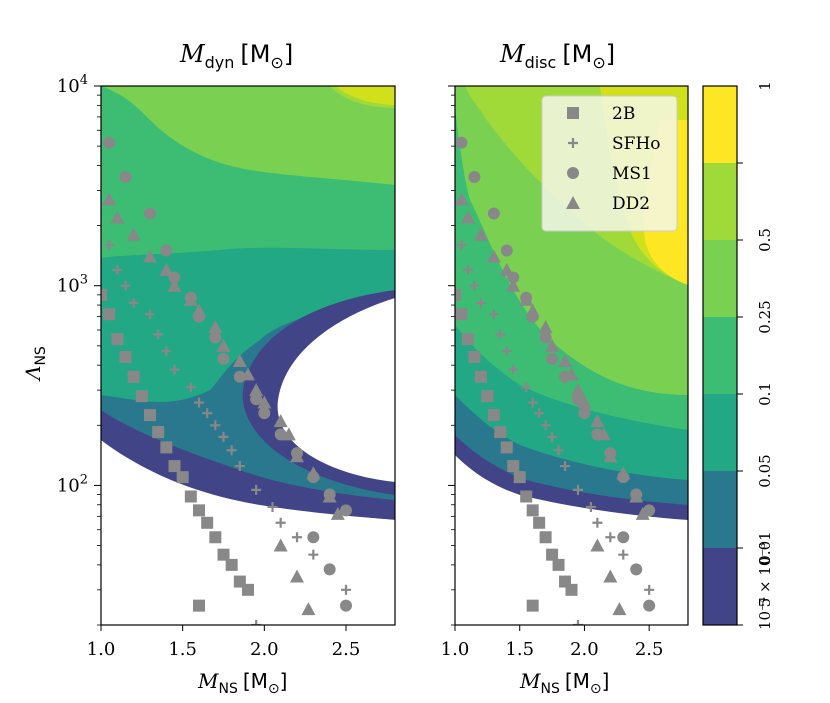  What do you see at coordinates (72, 85) in the screenshot?
I see `left-ytick-label: 10⁴` at bounding box center [72, 85].